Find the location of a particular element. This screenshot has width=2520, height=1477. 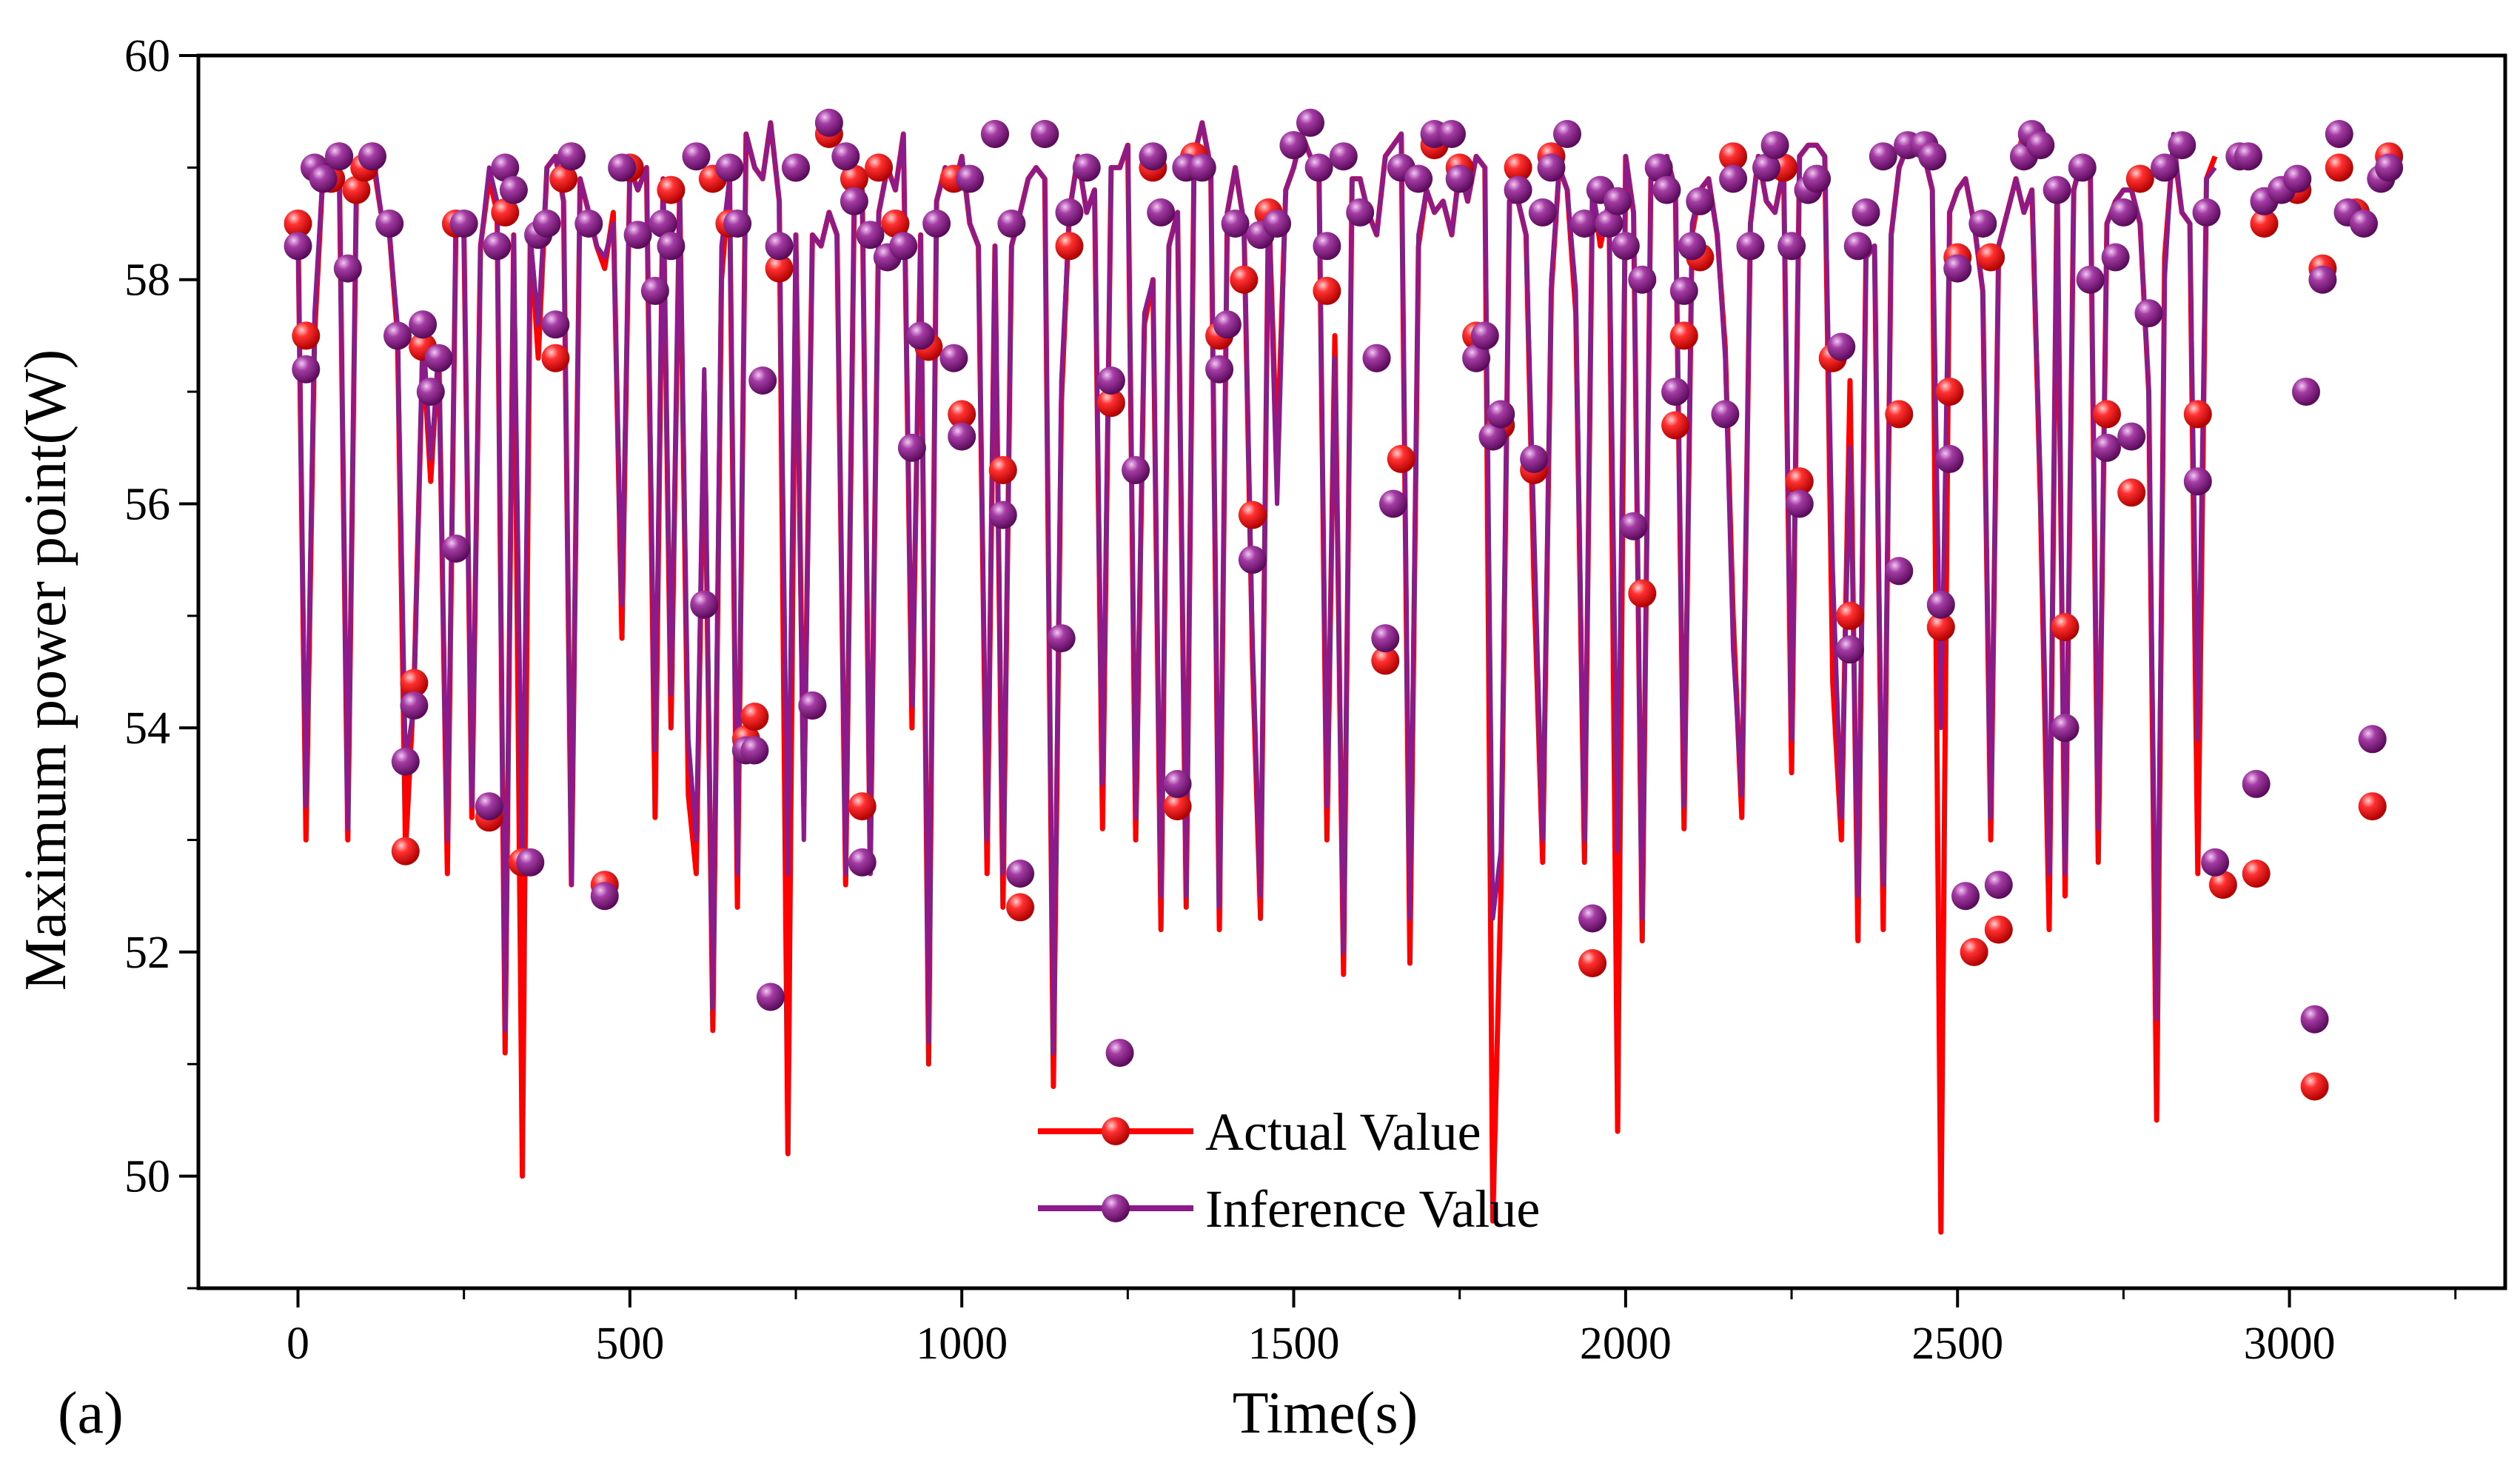

legend-marker-inference is located at coordinates (1116, 1208).